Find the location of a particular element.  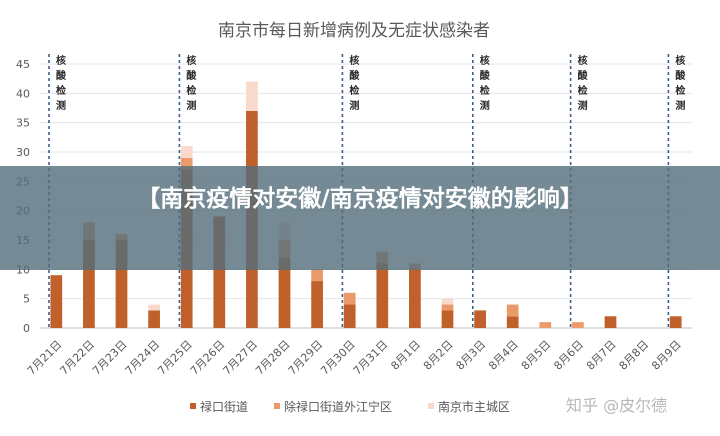

x-tick-label: 8月2日 is located at coordinates (438, 355).